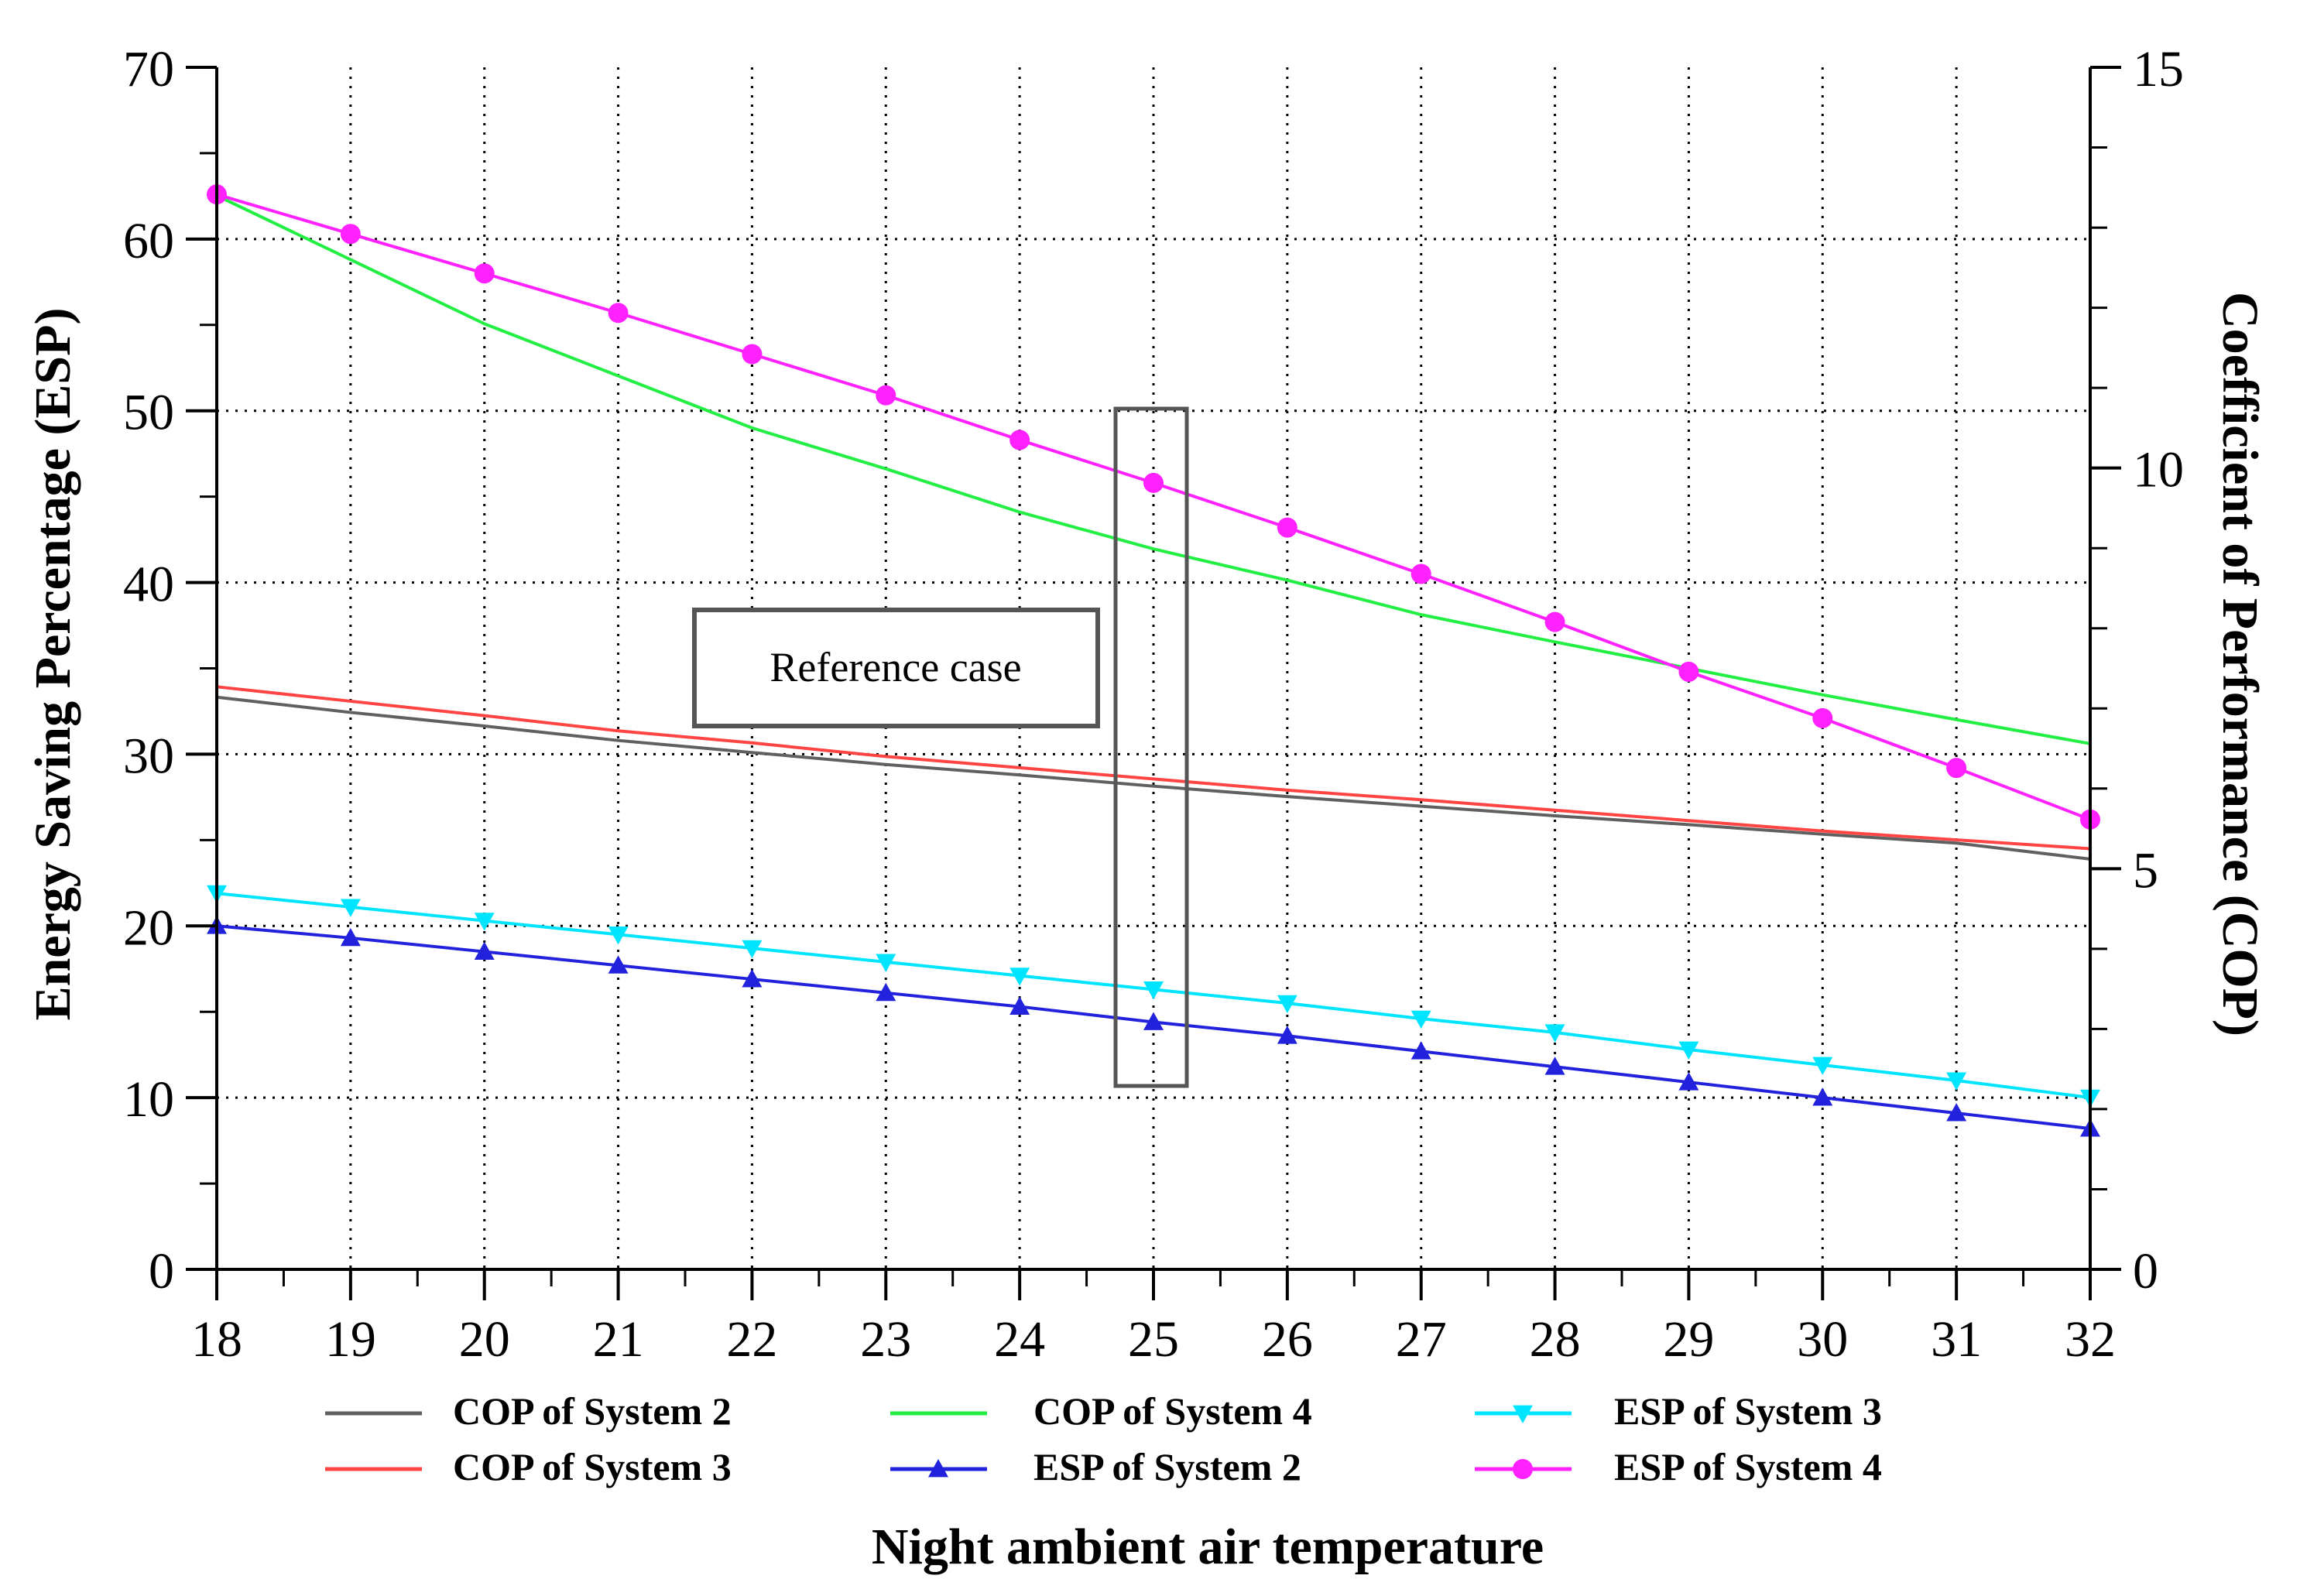 This screenshot has width=2300, height=1596. What do you see at coordinates (1019, 1339) in the screenshot?
I see `x-tick-label: 24` at bounding box center [1019, 1339].